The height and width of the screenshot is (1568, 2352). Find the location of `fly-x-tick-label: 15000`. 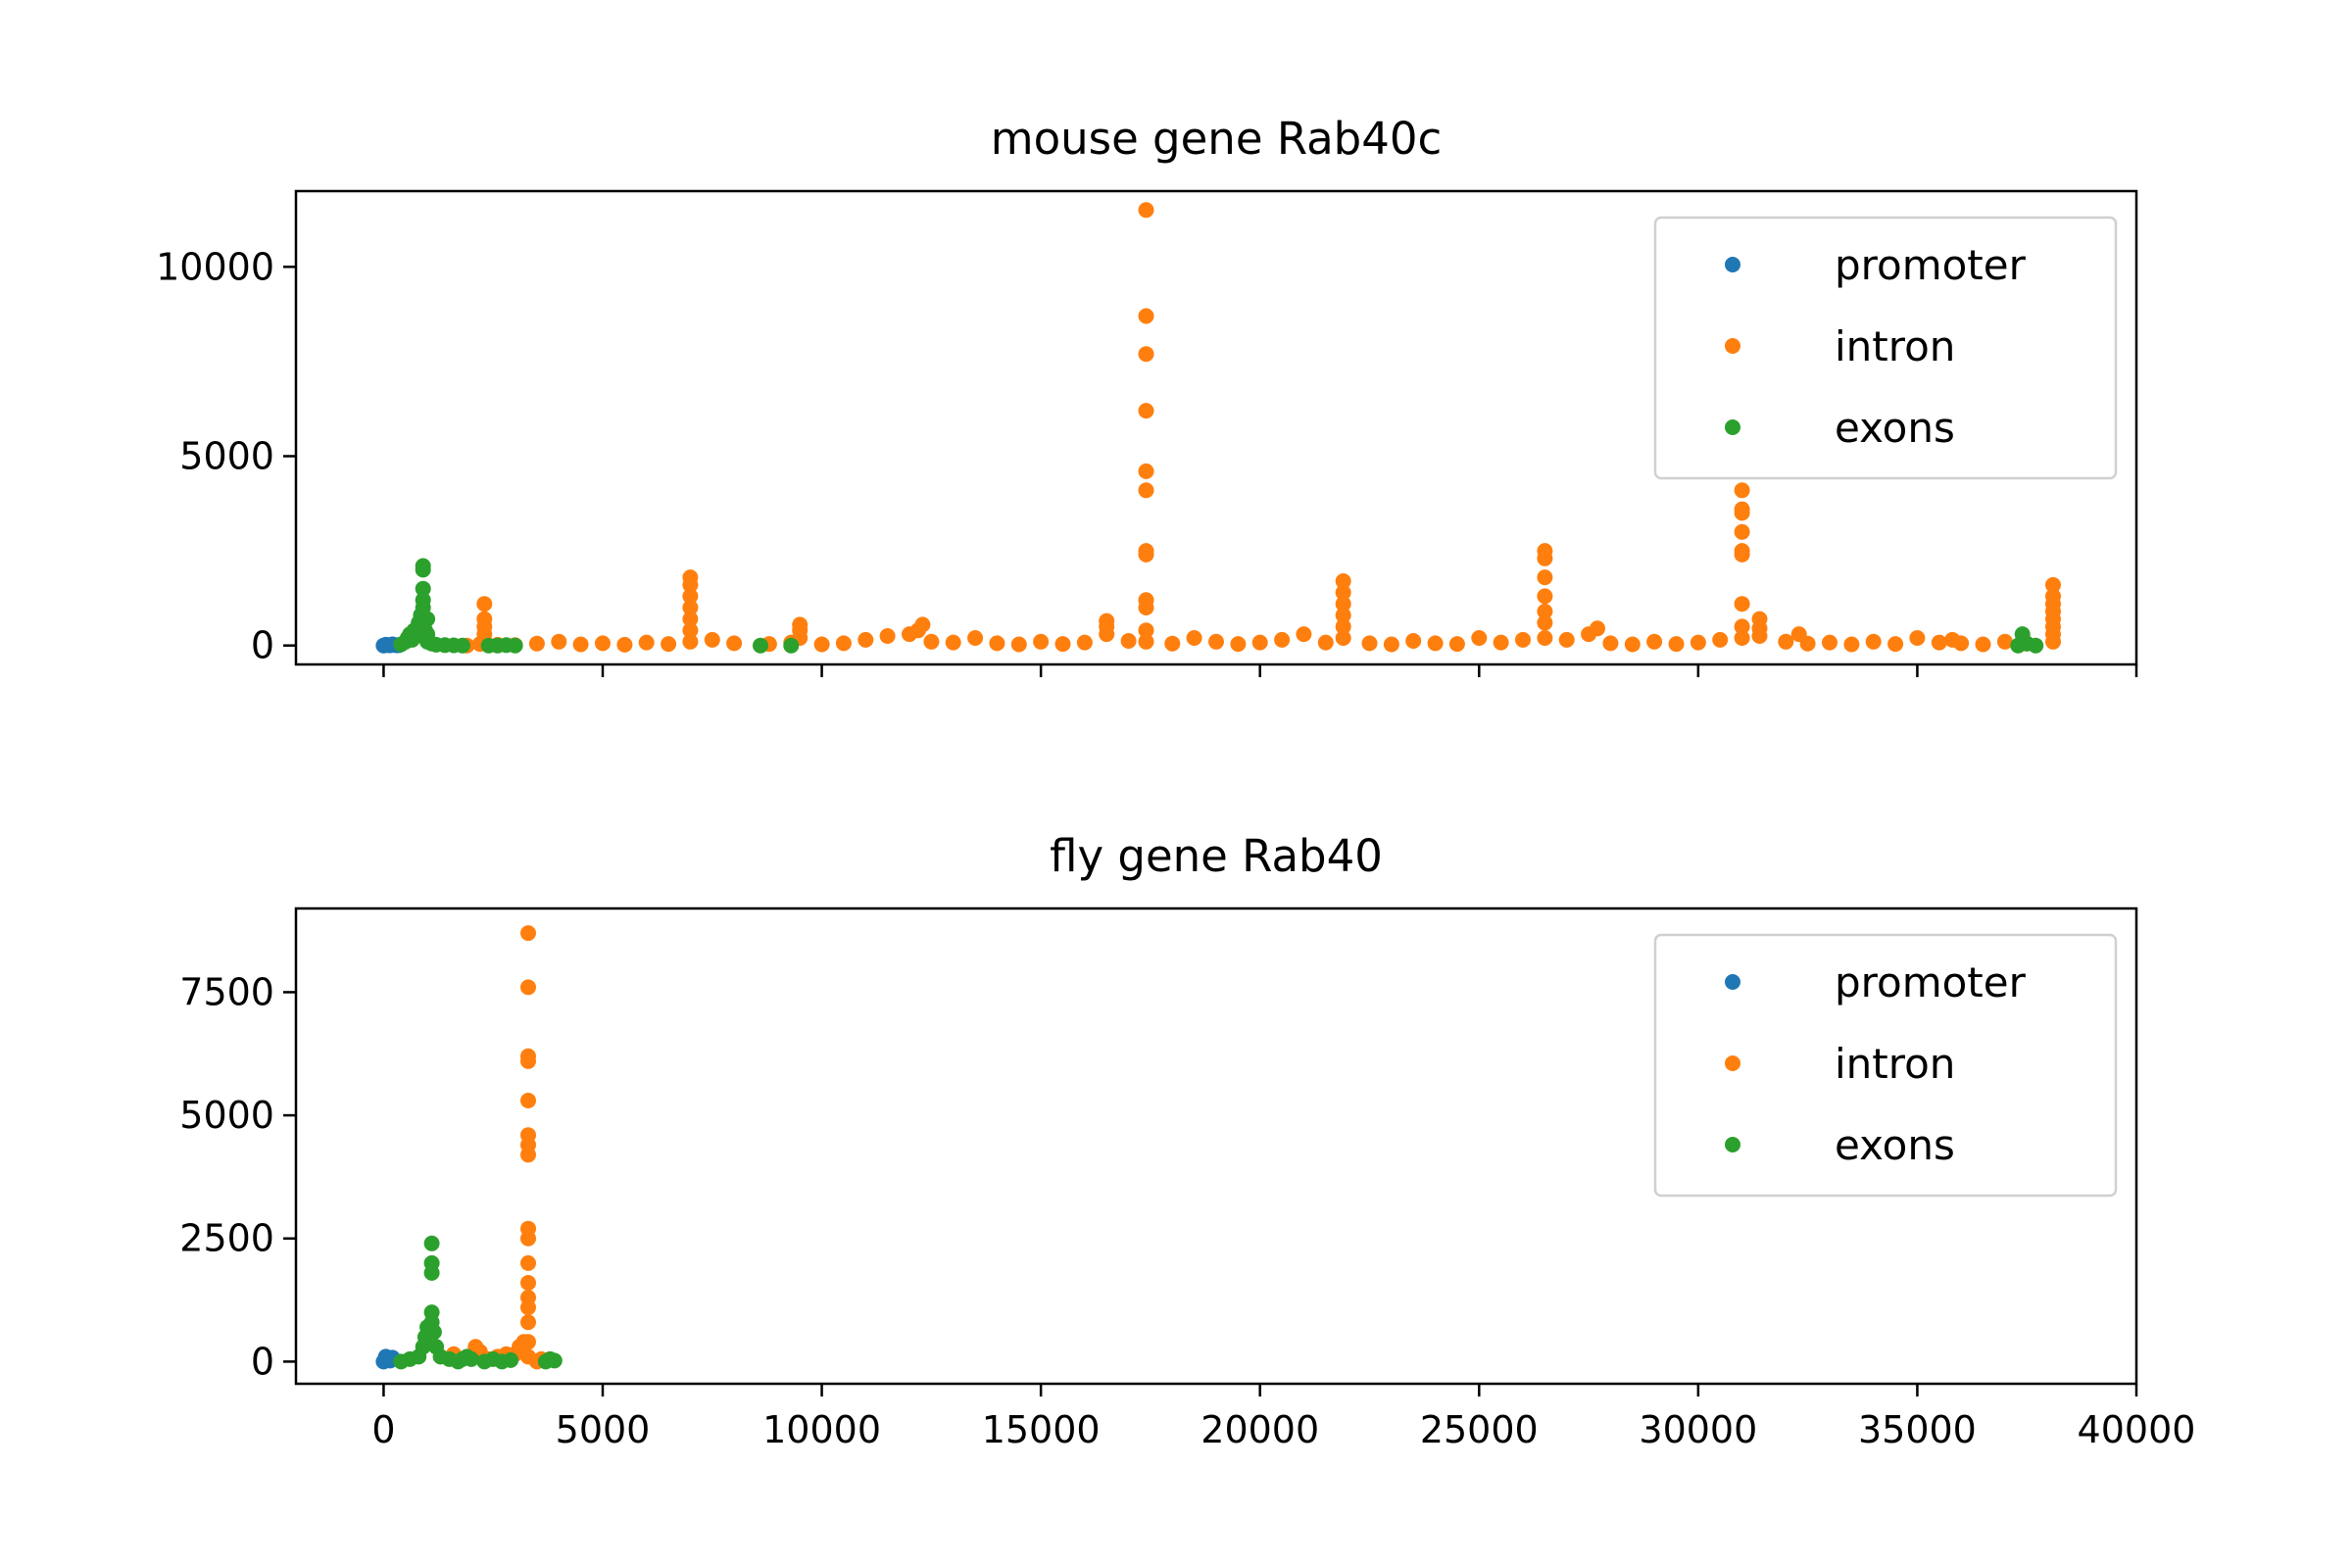

fly-x-tick-label: 15000 is located at coordinates (1041, 1429).